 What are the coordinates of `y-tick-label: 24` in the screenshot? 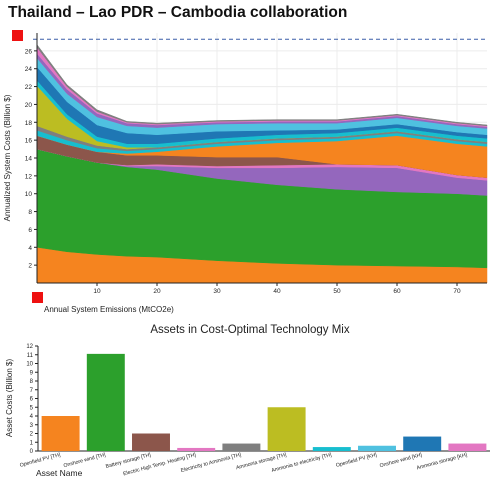 It's located at (29, 69).